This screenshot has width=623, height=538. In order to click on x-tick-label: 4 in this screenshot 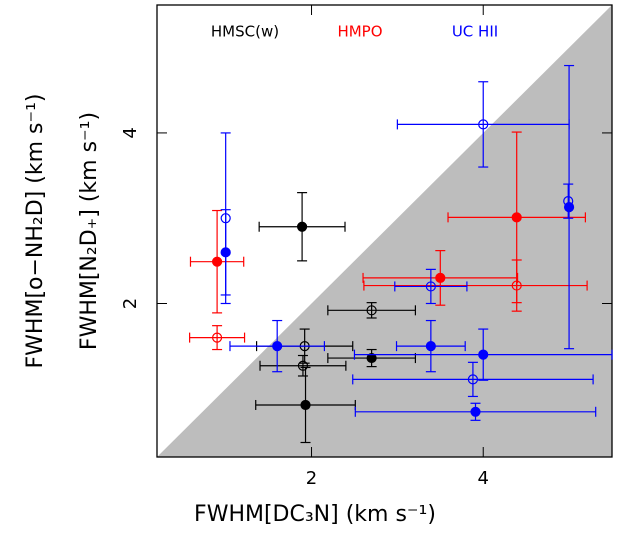, I will do `click(482, 478)`.